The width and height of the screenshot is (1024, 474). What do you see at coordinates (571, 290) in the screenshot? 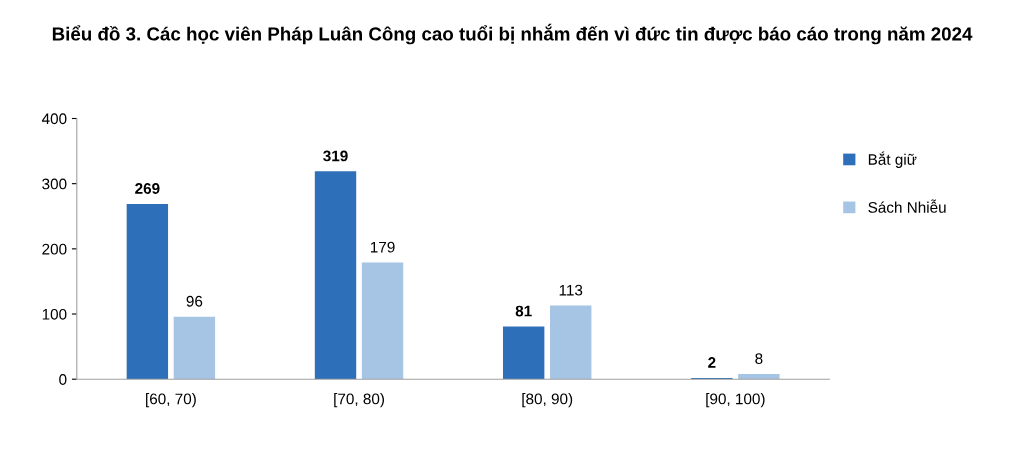
I see `data-label: 113` at bounding box center [571, 290].